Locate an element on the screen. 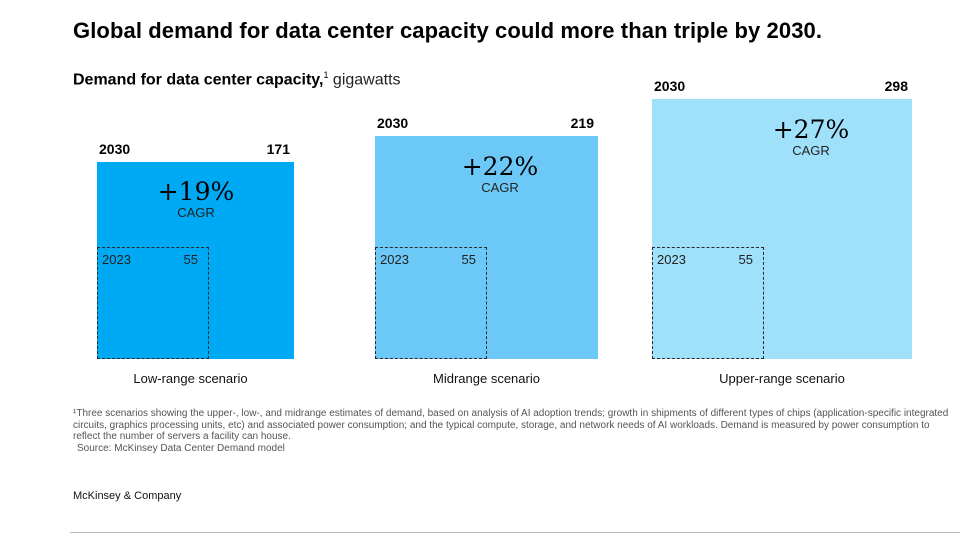 This screenshot has height=540, width=960. cagr-annotation: +22% CAGR is located at coordinates (500, 174).